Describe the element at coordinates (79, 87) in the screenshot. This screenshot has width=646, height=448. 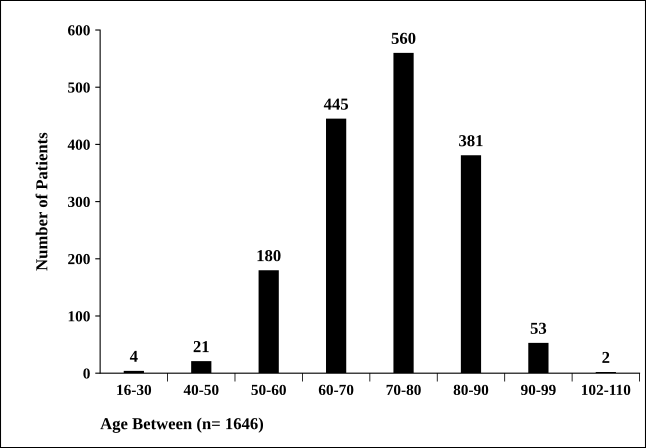
I see `y-tick-label: 500` at that location.